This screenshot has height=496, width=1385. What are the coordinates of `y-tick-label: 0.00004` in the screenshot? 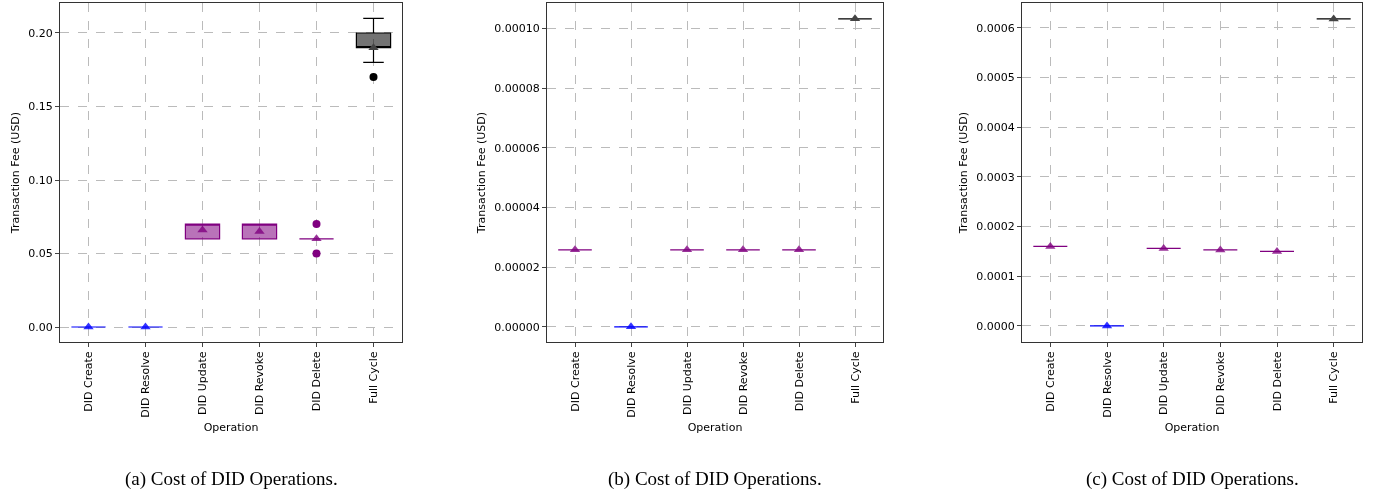 It's located at (517, 208).